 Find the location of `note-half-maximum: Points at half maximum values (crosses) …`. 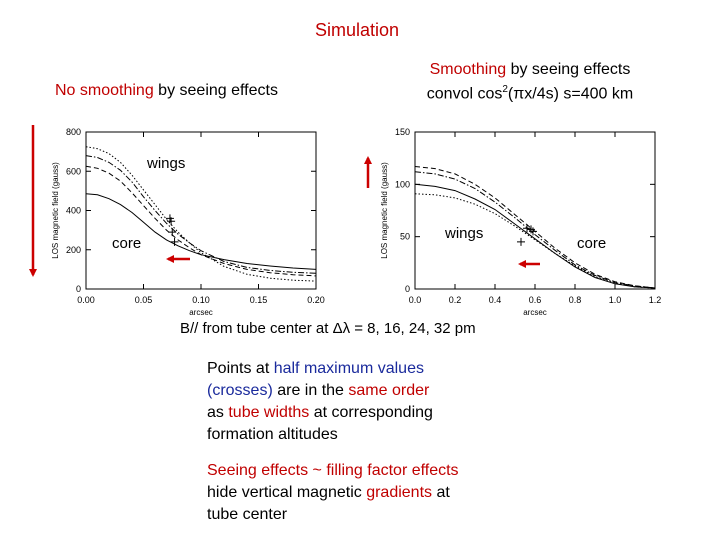

note-half-maximum: Points at half maximum values (crosses) … is located at coordinates (357, 402).